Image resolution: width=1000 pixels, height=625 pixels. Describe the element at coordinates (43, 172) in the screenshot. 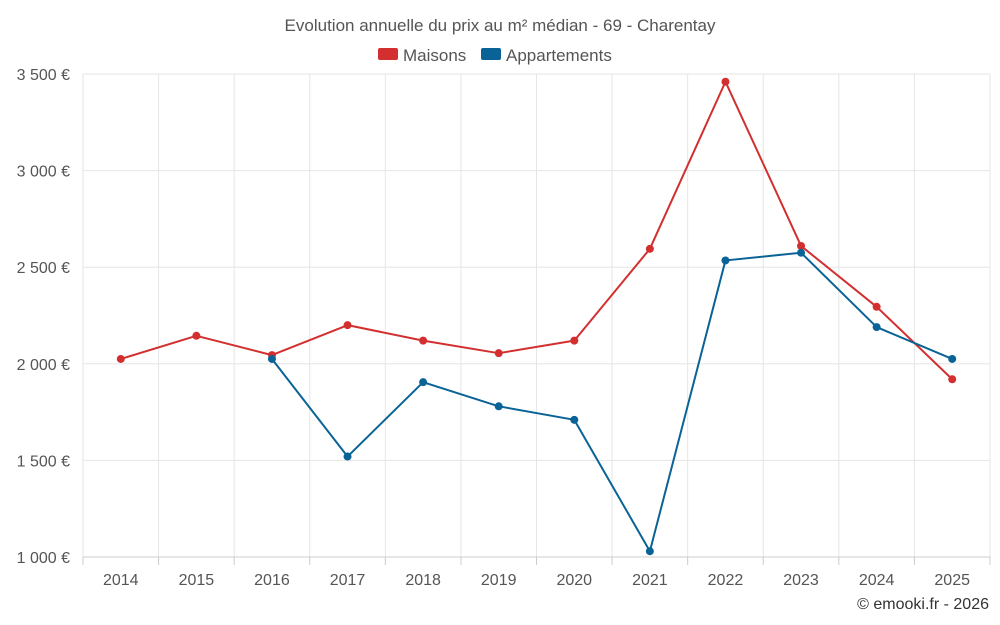

I see `y-tick-label: 3 000 €` at that location.